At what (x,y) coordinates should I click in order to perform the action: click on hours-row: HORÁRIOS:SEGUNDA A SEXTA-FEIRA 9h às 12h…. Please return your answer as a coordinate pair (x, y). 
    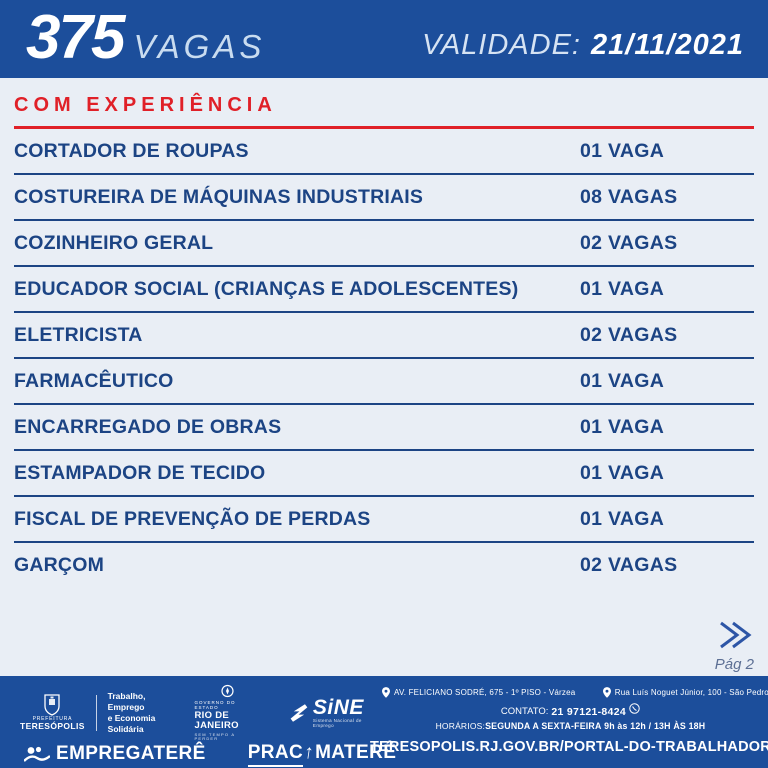
    Looking at the image, I should click on (571, 726).